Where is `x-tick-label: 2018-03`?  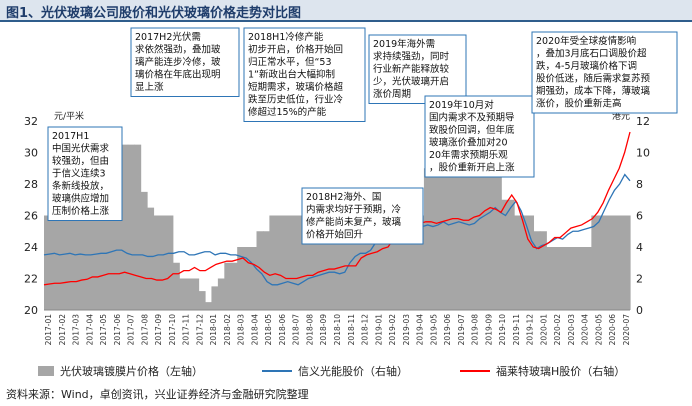 x-tick-label: 2018-03 is located at coordinates (241, 330).